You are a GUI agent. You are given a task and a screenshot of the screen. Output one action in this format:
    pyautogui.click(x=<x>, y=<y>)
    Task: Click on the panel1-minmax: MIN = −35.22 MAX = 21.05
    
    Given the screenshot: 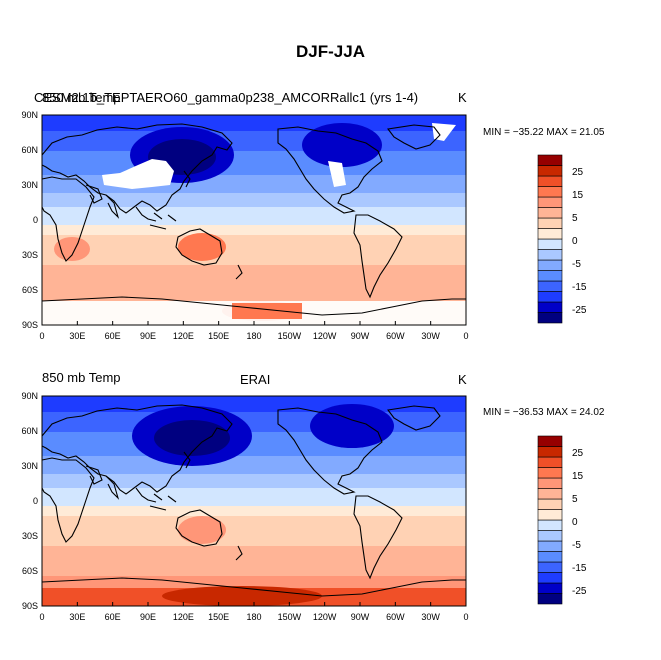 What is the action you would take?
    pyautogui.click(x=544, y=132)
    